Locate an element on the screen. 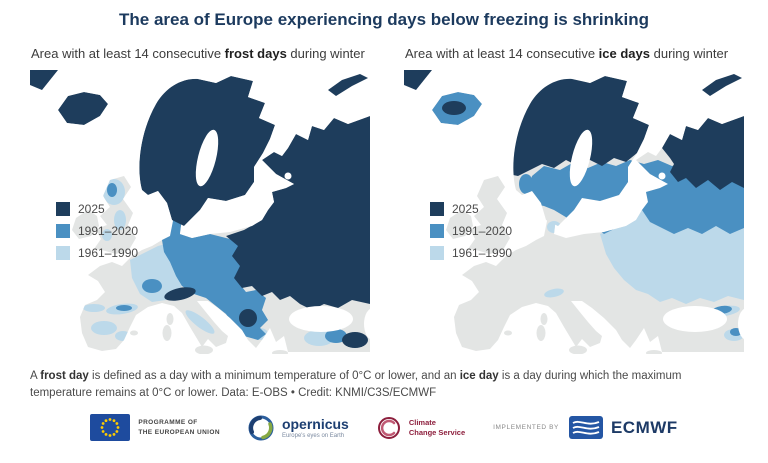  frost-map-legend: 2025 1991–2020 1961–1990 is located at coordinates (97, 231).